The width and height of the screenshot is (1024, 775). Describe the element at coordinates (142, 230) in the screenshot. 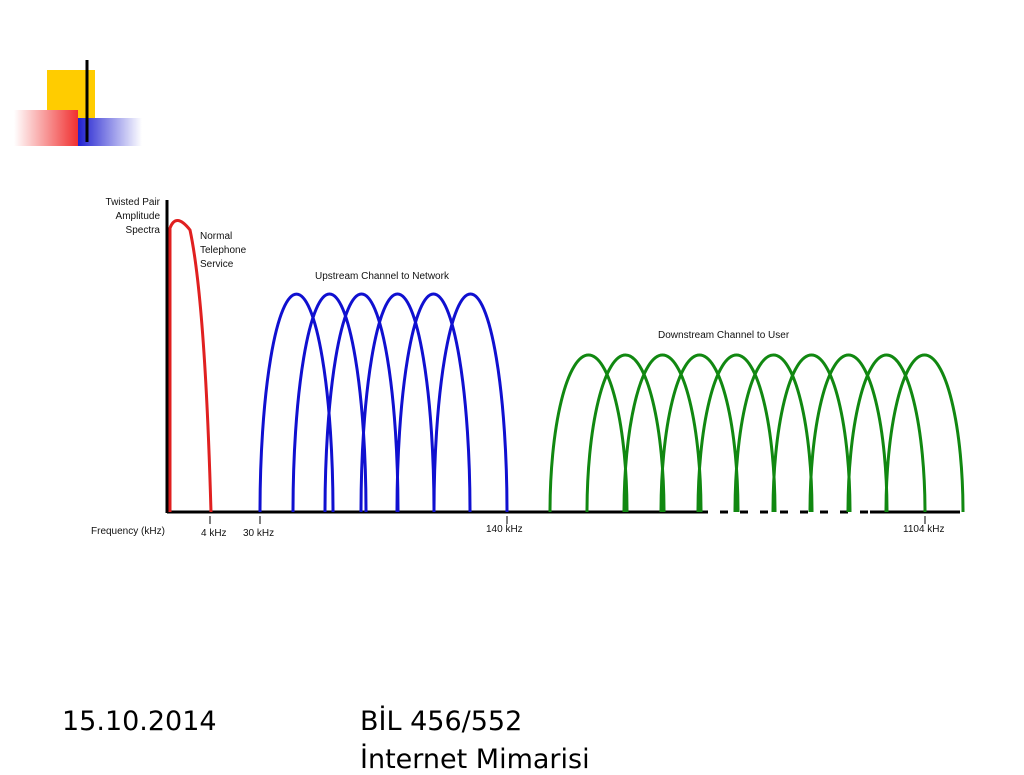

I see `label-line: Spectra` at that location.